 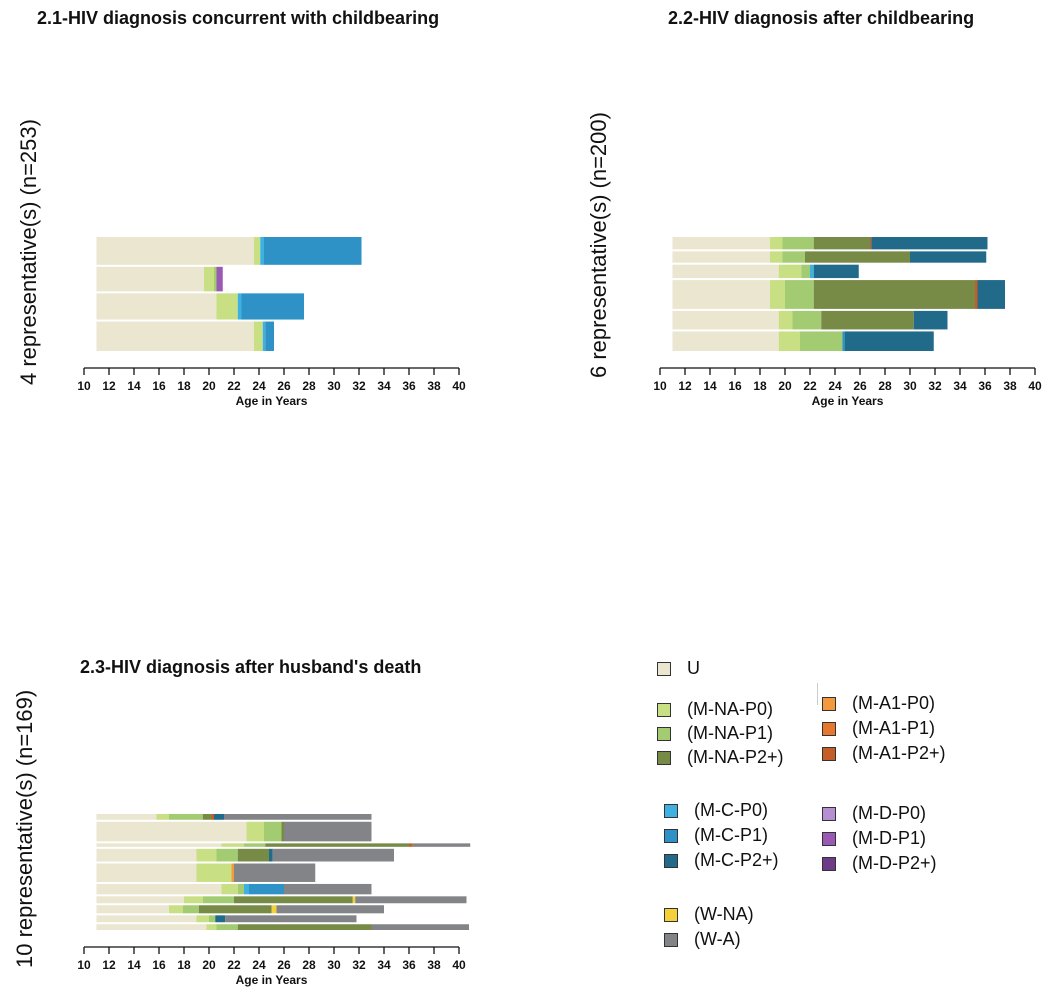 I want to click on legend-item-m-a1-p1: (M-A1-P1), so click(x=878, y=728).